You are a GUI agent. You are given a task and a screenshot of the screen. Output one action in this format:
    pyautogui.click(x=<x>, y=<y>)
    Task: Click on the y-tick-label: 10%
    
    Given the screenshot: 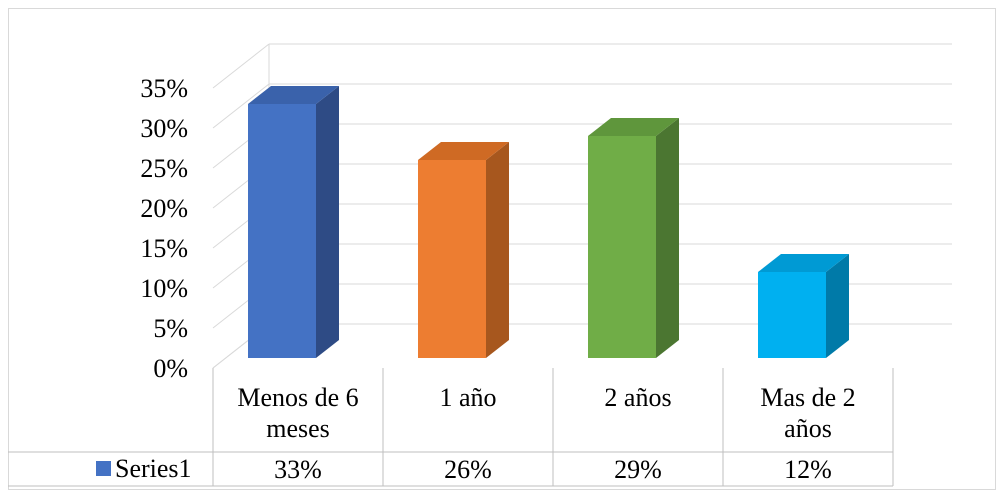 What is the action you would take?
    pyautogui.click(x=164, y=288)
    